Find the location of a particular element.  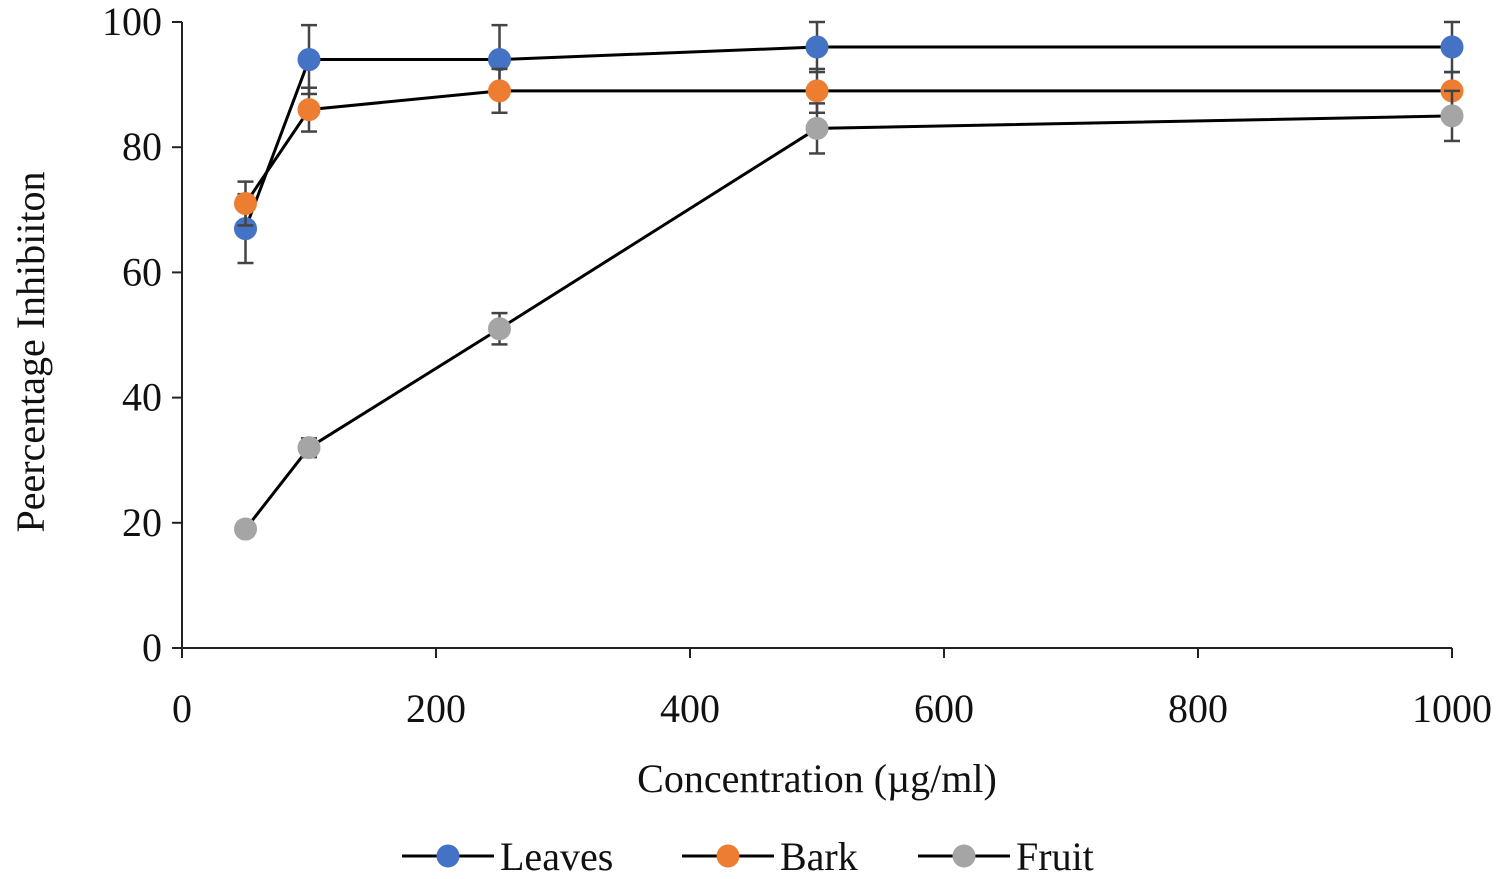

y-tick-label: 40 is located at coordinates (142, 397).